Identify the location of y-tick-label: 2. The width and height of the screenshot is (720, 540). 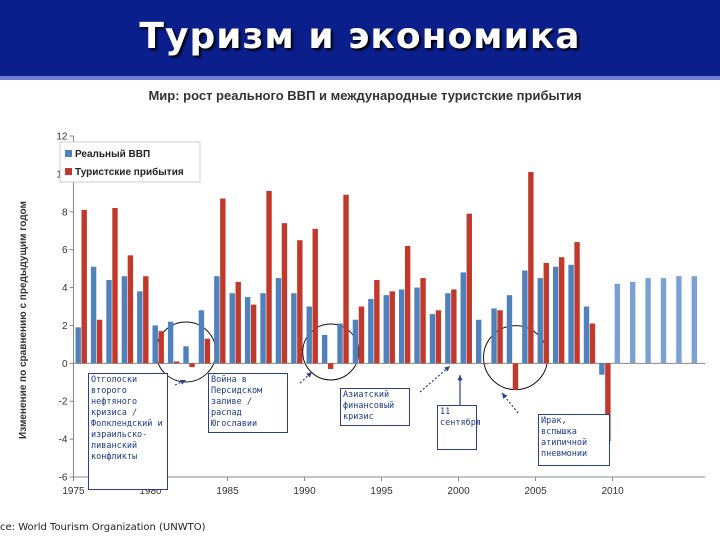
(65, 326).